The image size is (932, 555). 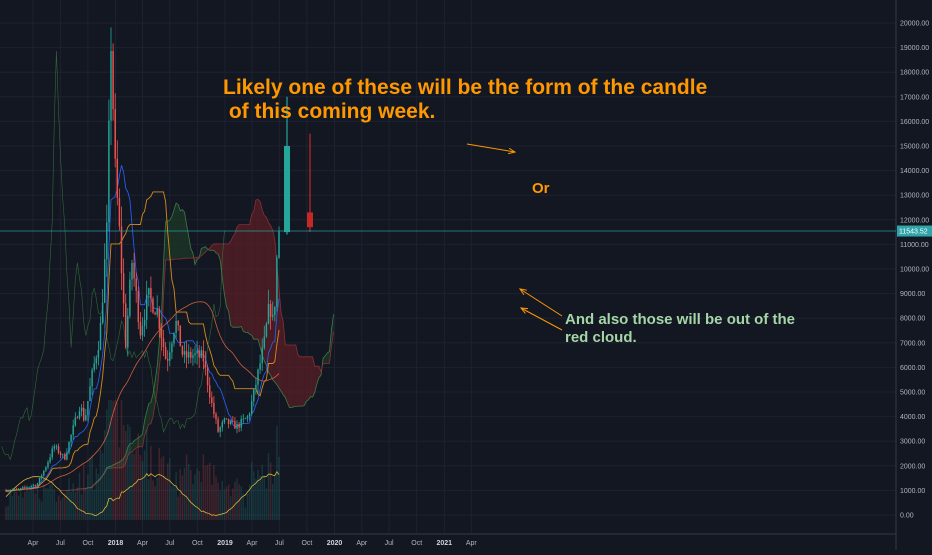 I want to click on x-tick-label: Jul, so click(x=389, y=543).